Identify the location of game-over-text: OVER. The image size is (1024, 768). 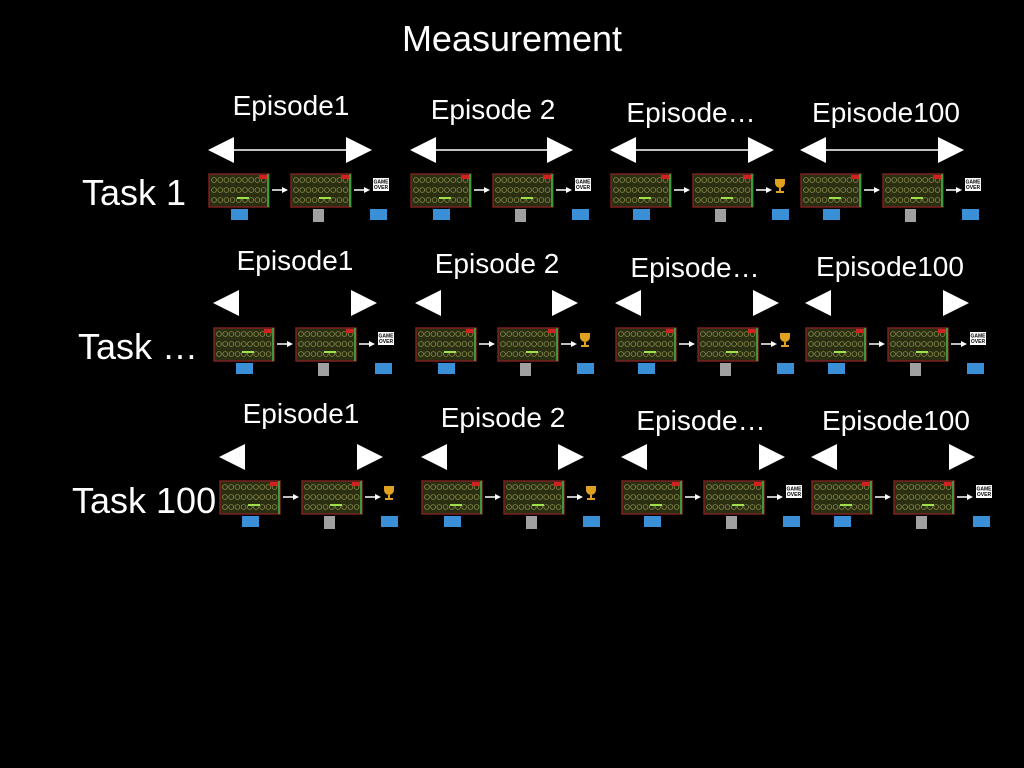
(794, 495).